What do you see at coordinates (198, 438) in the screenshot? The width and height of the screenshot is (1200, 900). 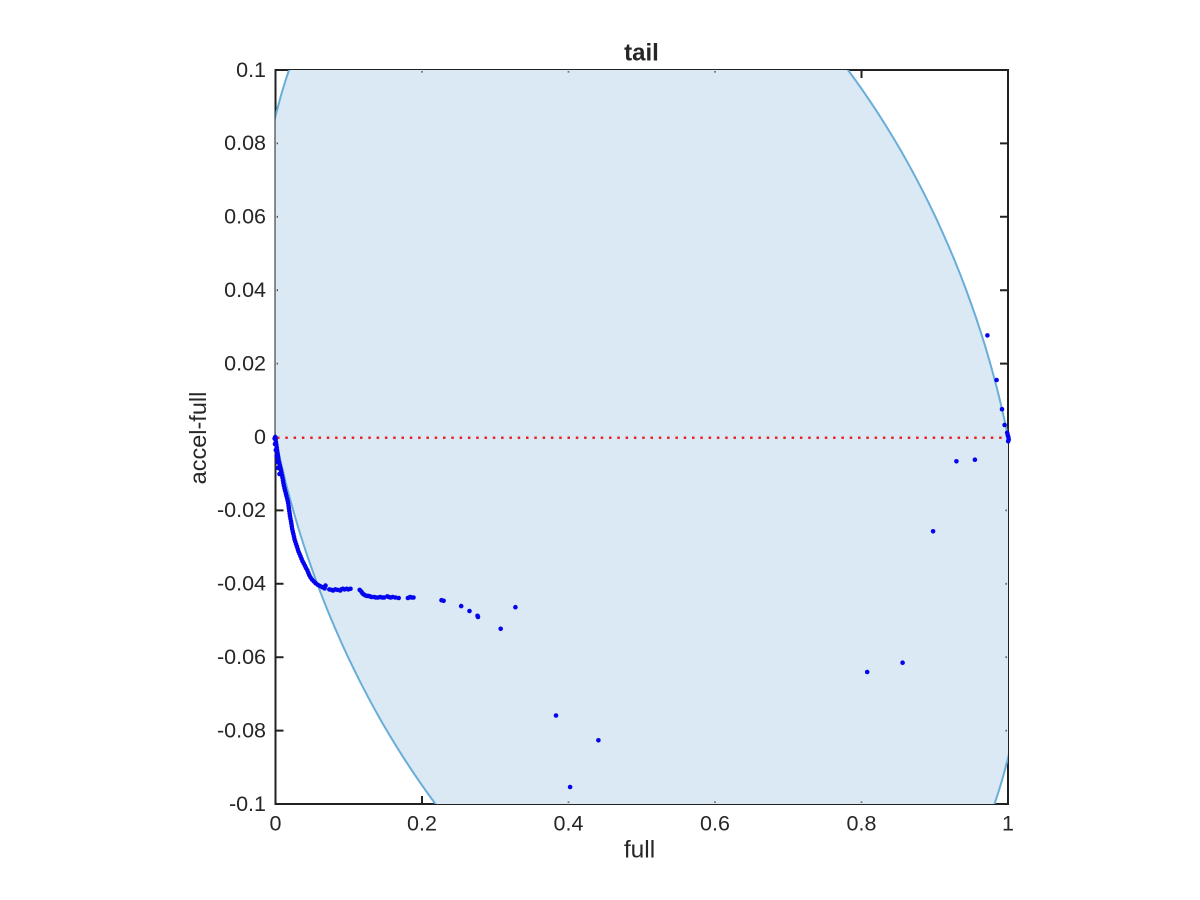 I see `svg-text: accel-full` at bounding box center [198, 438].